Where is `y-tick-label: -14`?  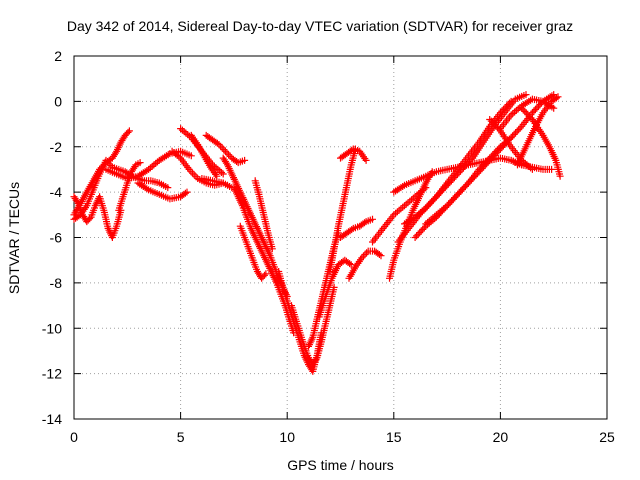 y-tick-label: -14 is located at coordinates (52, 419).